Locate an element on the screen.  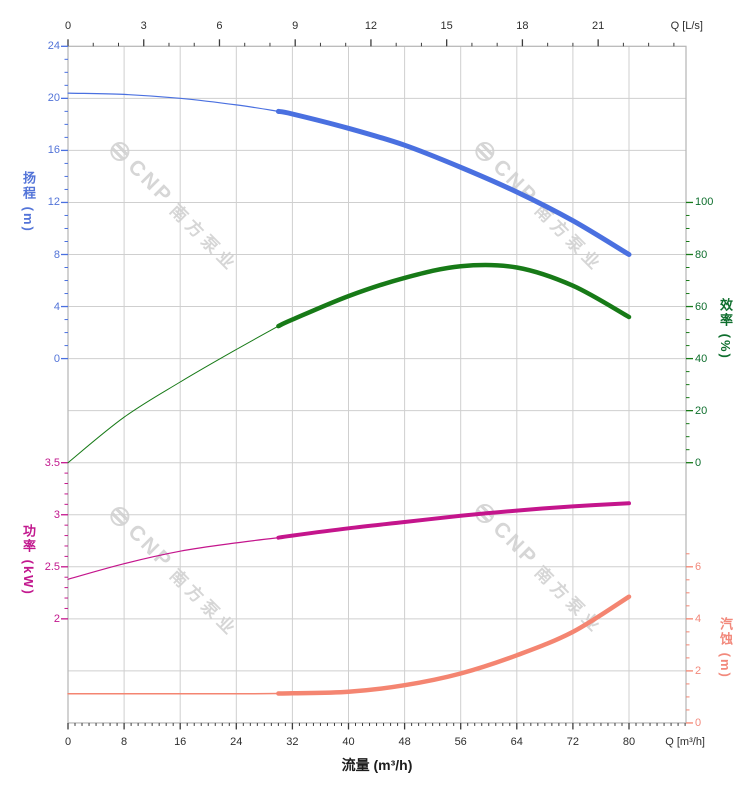
head-axis-tick-label: 16 is located at coordinates (53, 150).